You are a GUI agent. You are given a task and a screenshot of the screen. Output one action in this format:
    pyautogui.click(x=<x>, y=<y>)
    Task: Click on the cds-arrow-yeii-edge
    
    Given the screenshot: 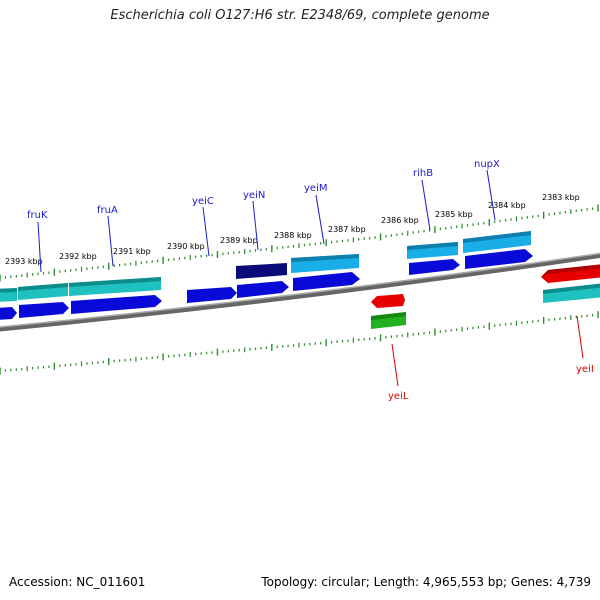 What is the action you would take?
    pyautogui.click(x=570, y=270)
    